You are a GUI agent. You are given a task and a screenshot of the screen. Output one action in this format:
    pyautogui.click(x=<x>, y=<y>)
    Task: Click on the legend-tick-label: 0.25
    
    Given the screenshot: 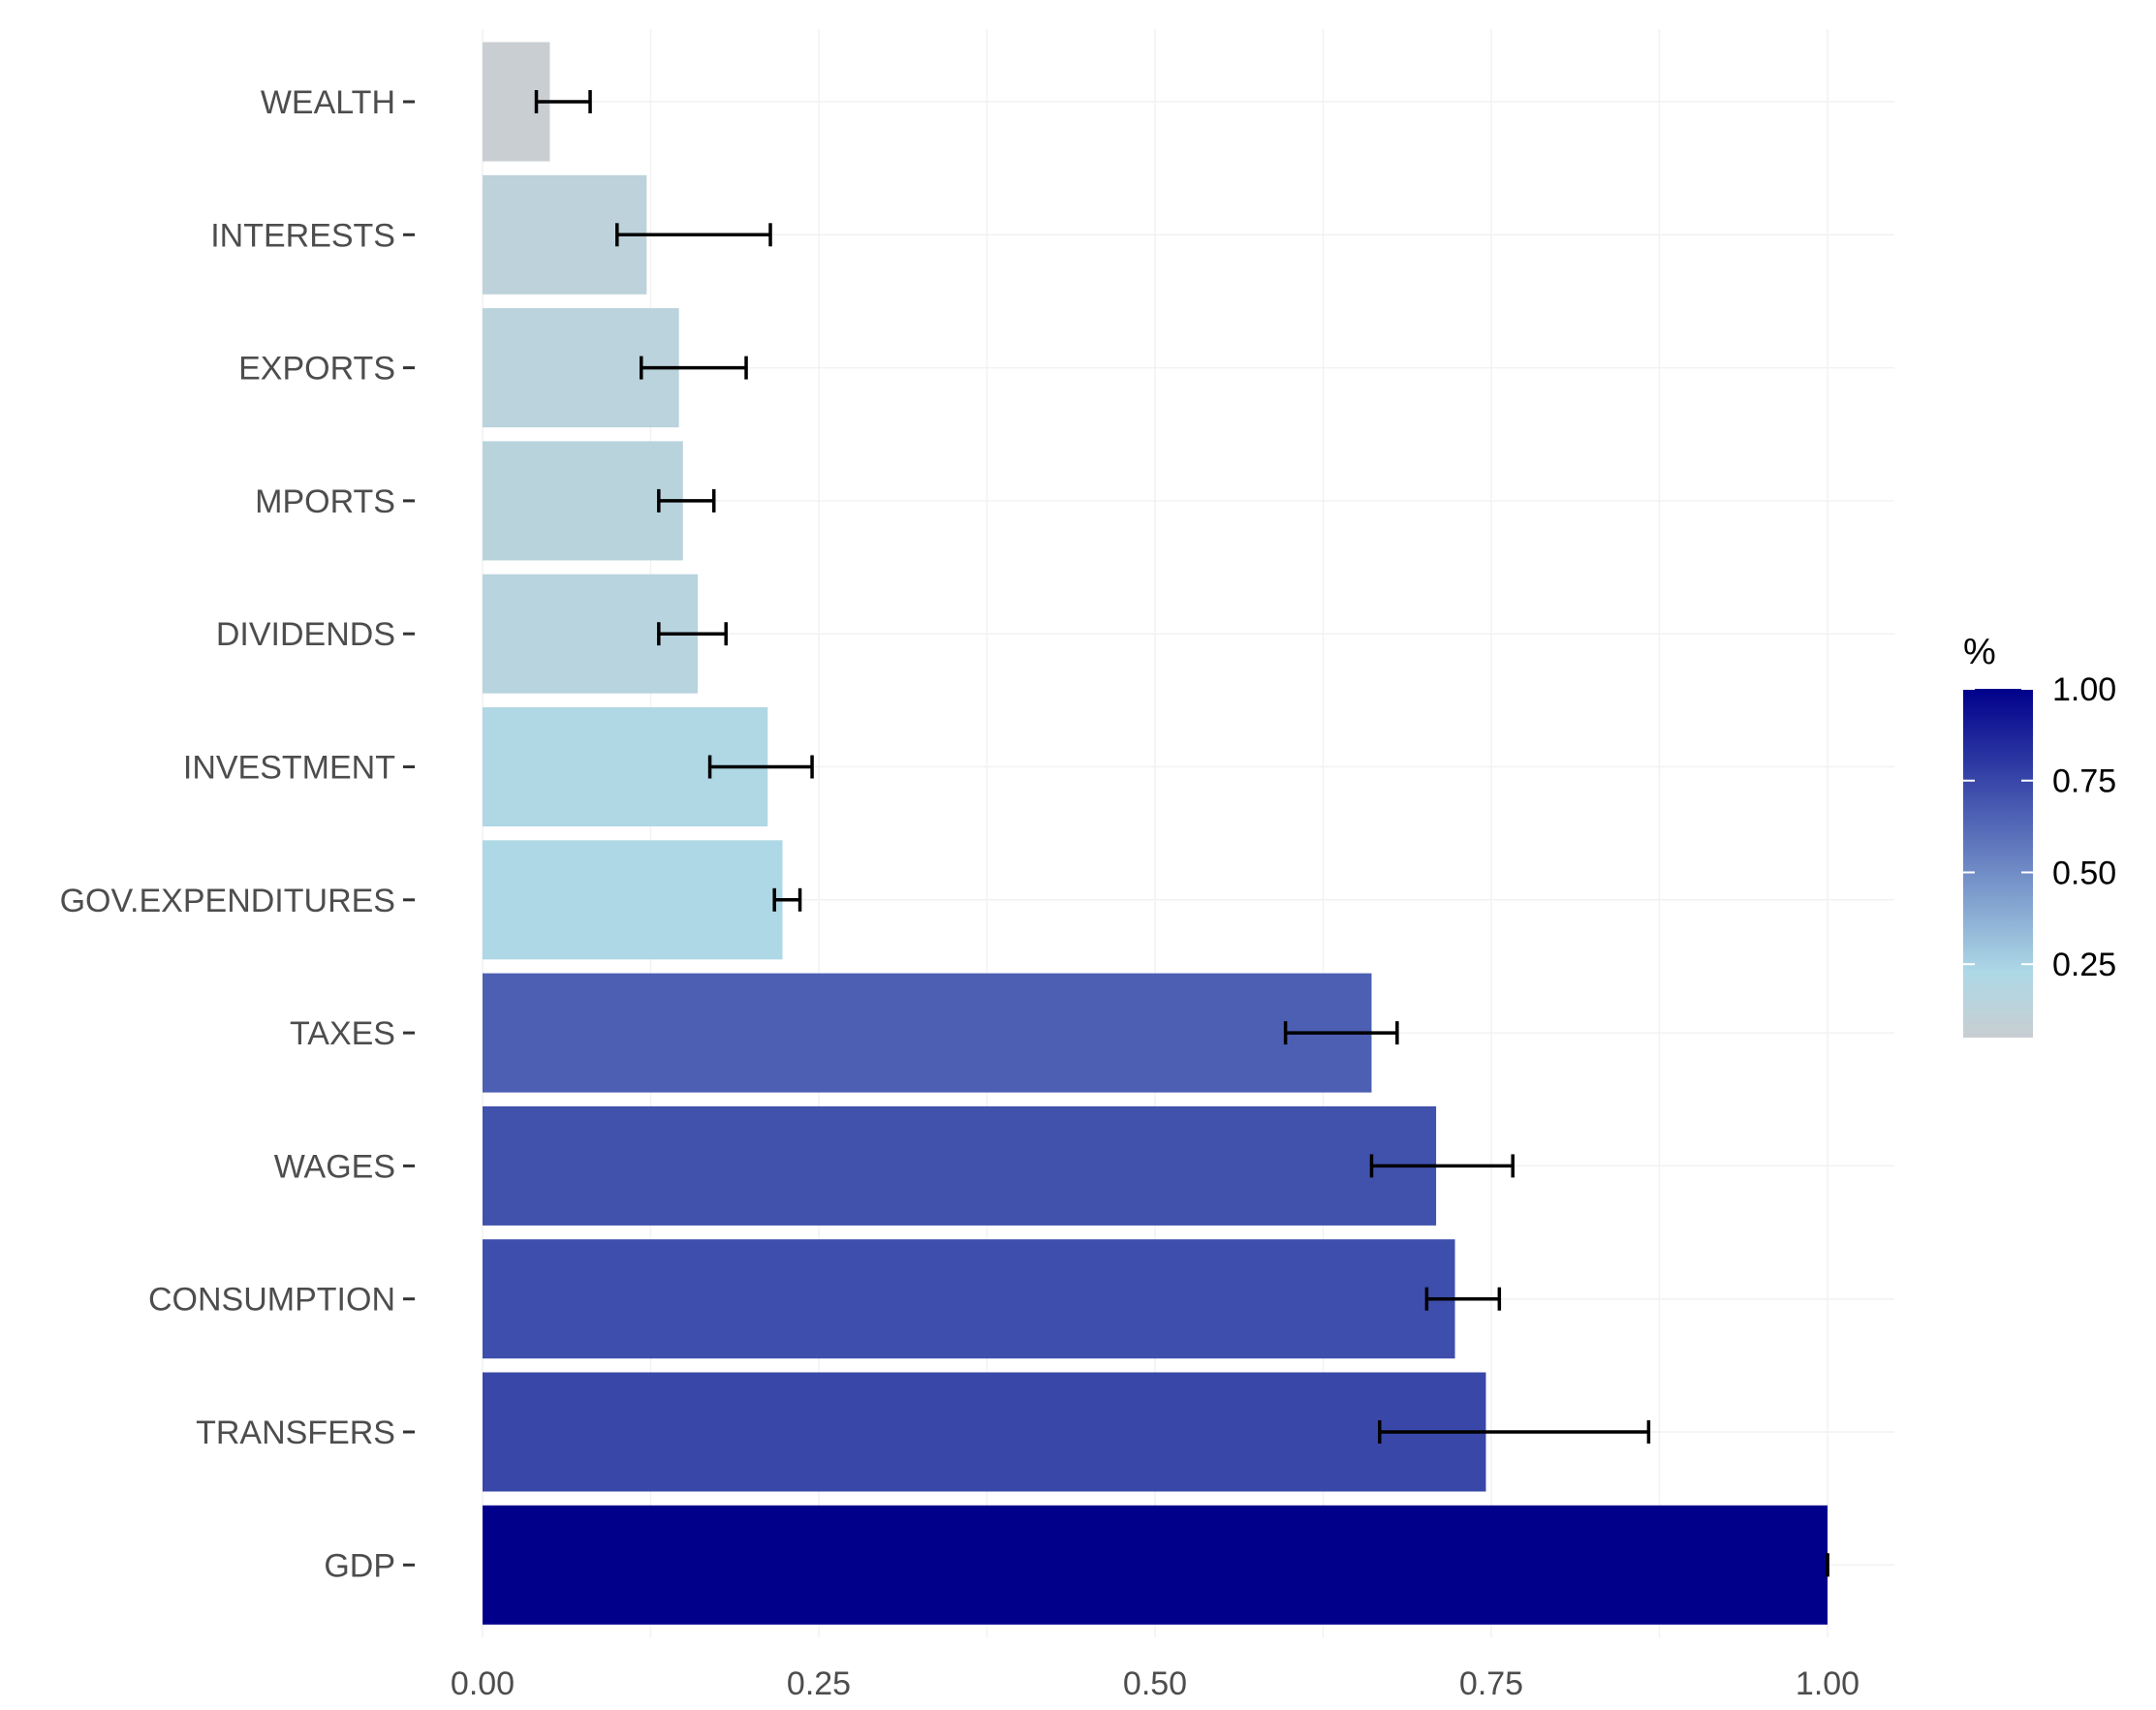 What is the action you would take?
    pyautogui.click(x=2084, y=965)
    